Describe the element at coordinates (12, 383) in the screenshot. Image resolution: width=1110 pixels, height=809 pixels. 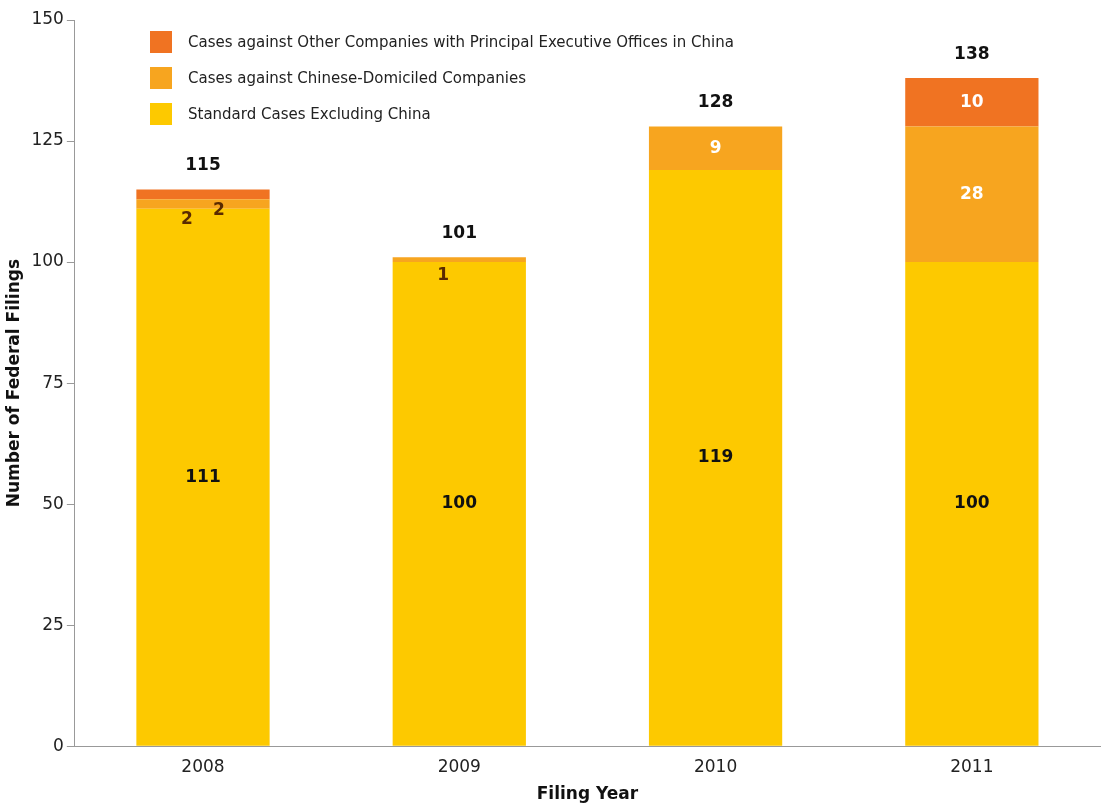
I see `y-axis-title: Number of Federal Filings` at that location.